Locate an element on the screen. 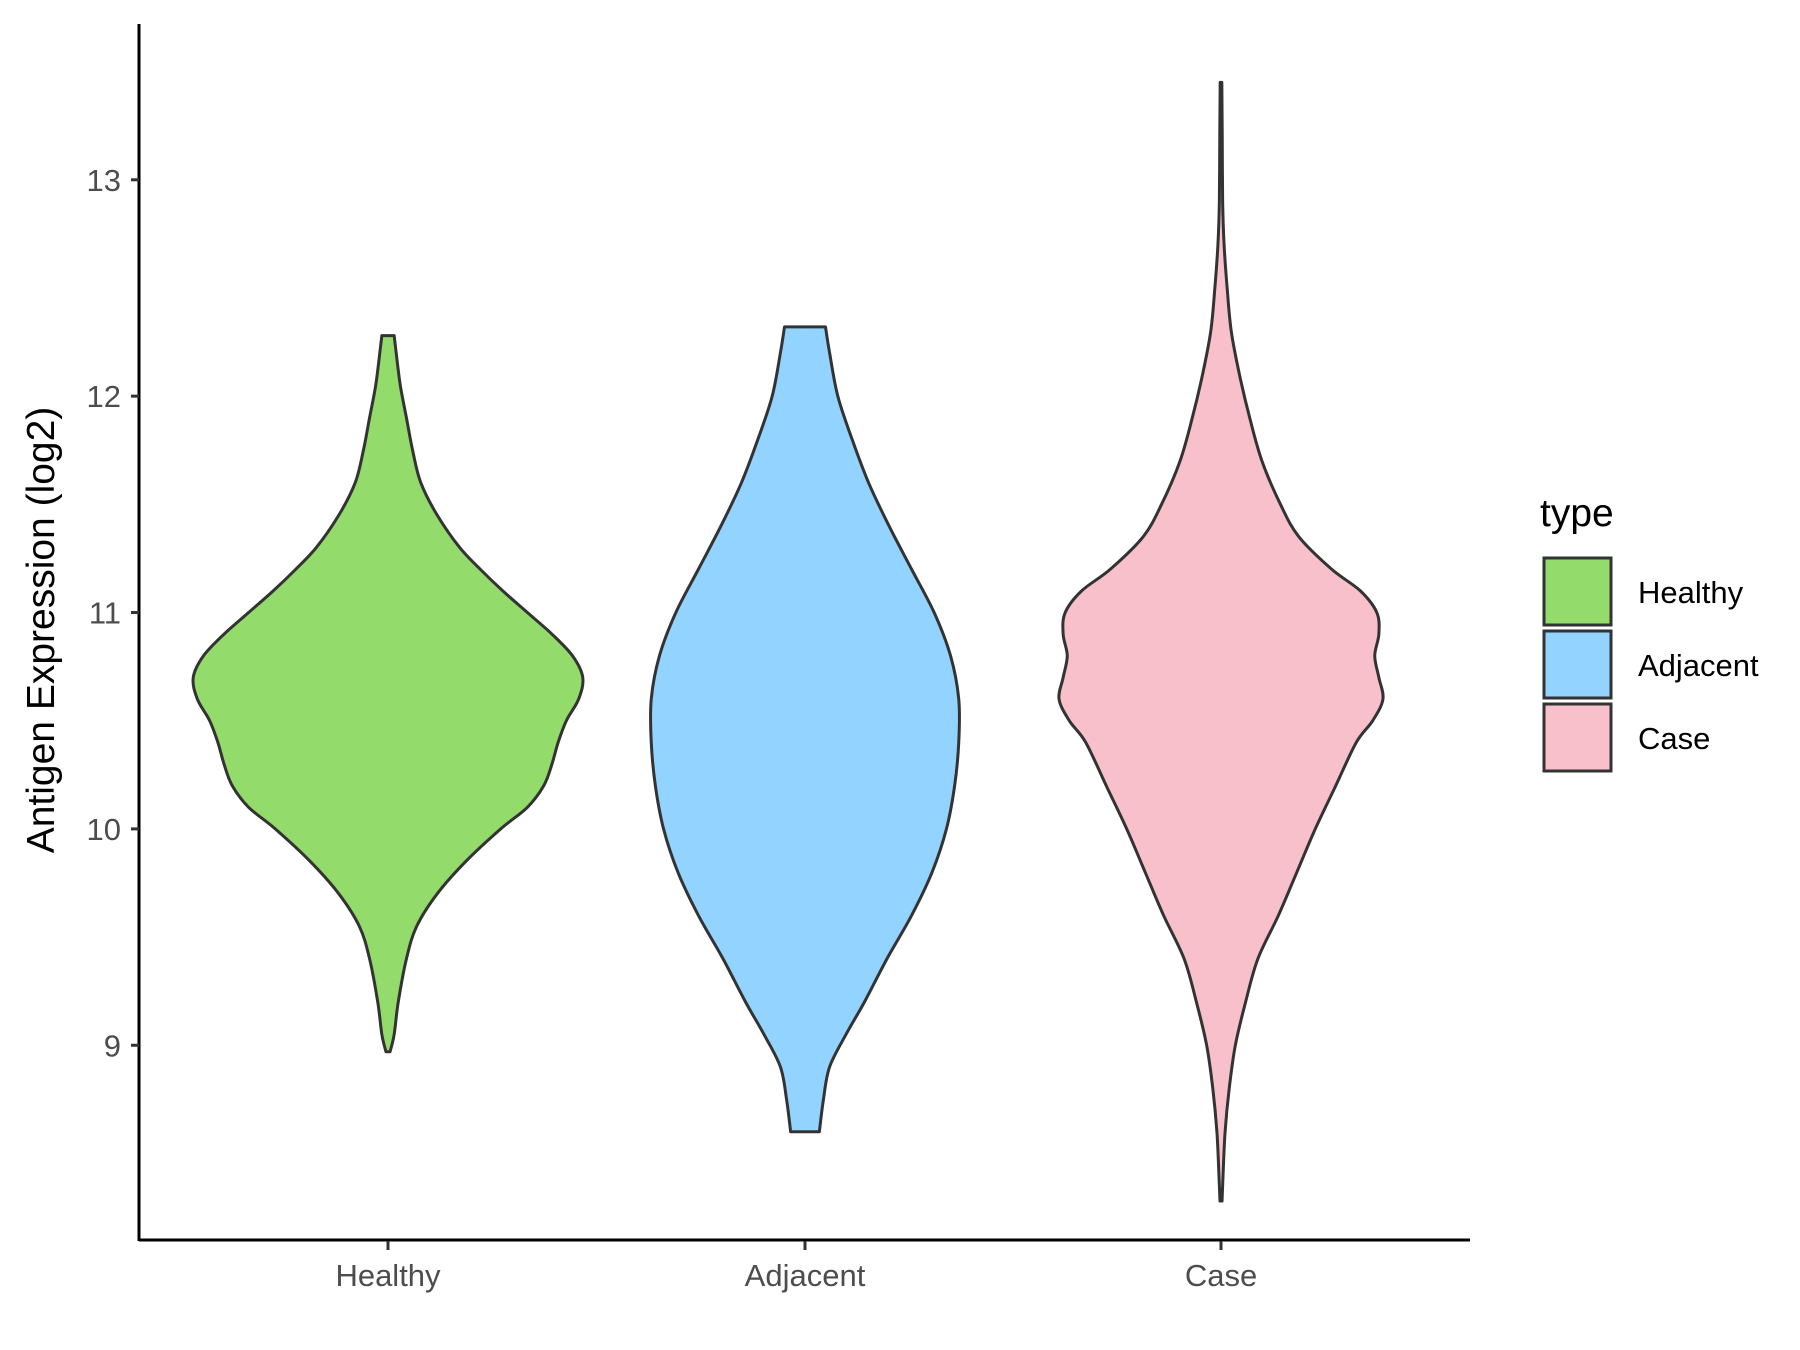  y-tick-label: 11 is located at coordinates (105, 613).